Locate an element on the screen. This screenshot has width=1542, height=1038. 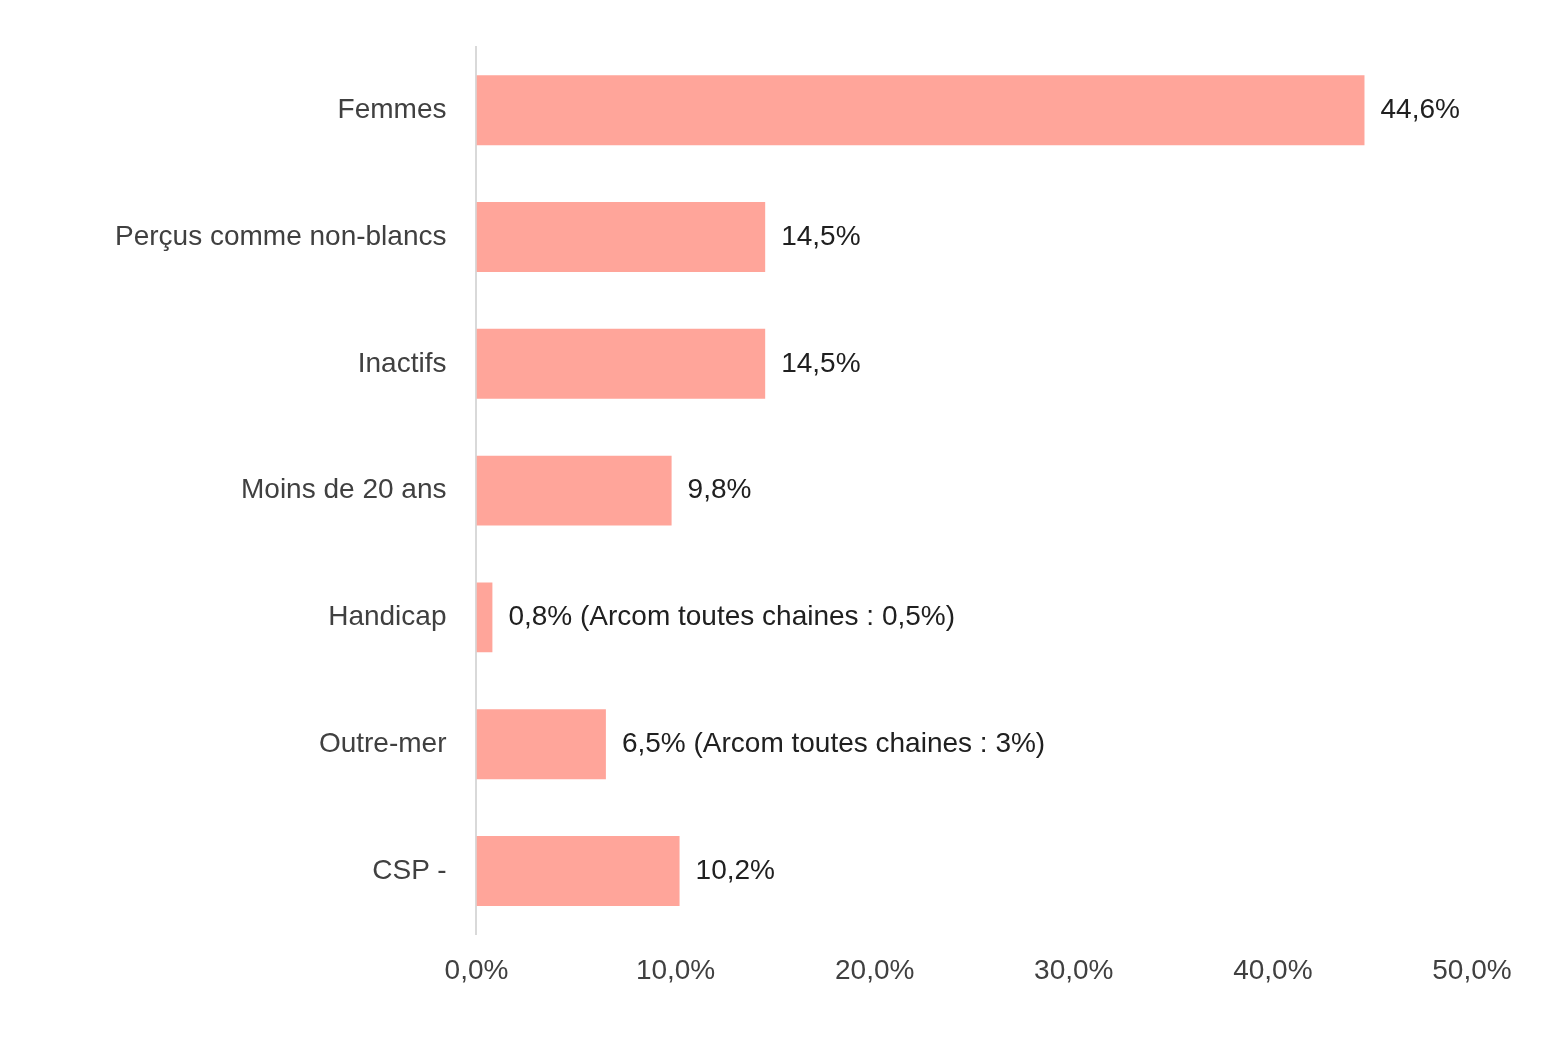
x-tick-label: 20,0% is located at coordinates (874, 969).